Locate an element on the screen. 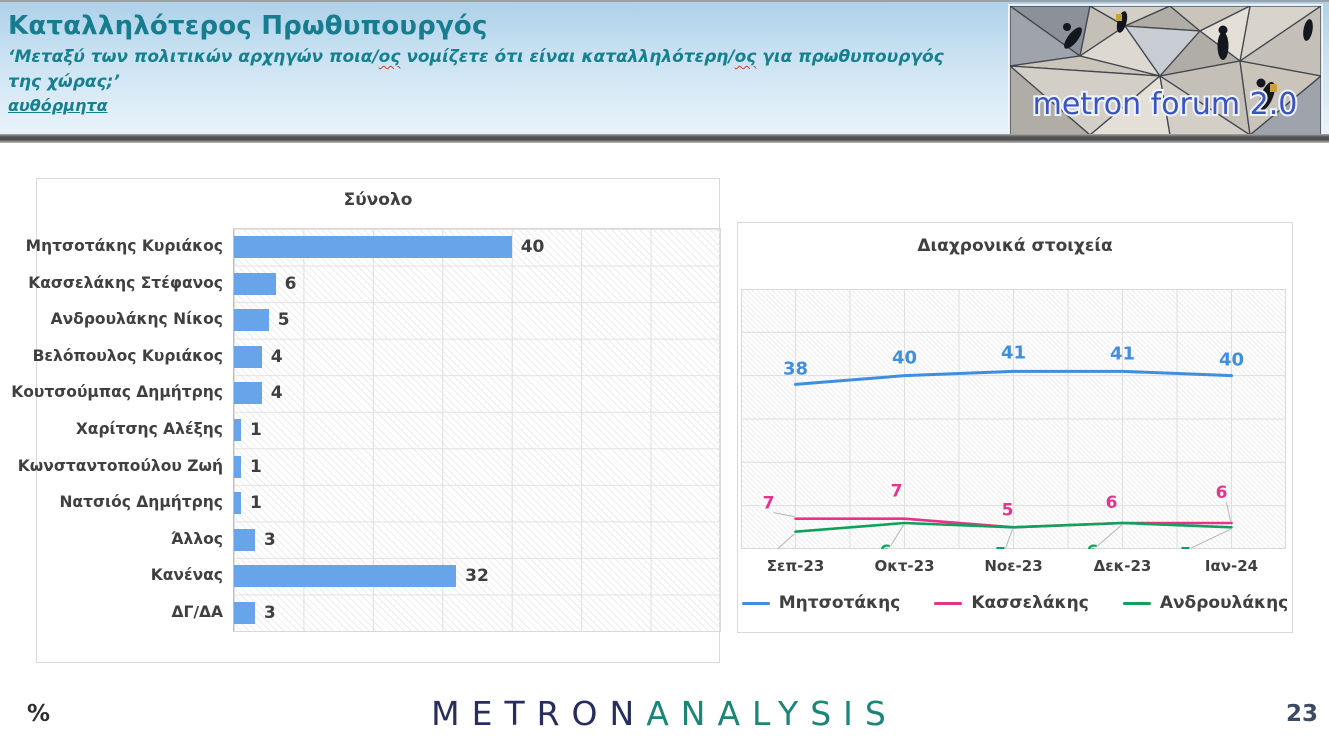 The width and height of the screenshot is (1329, 748). bar-category-label: Μητσοτάκης Κυριάκος is located at coordinates (124, 246).